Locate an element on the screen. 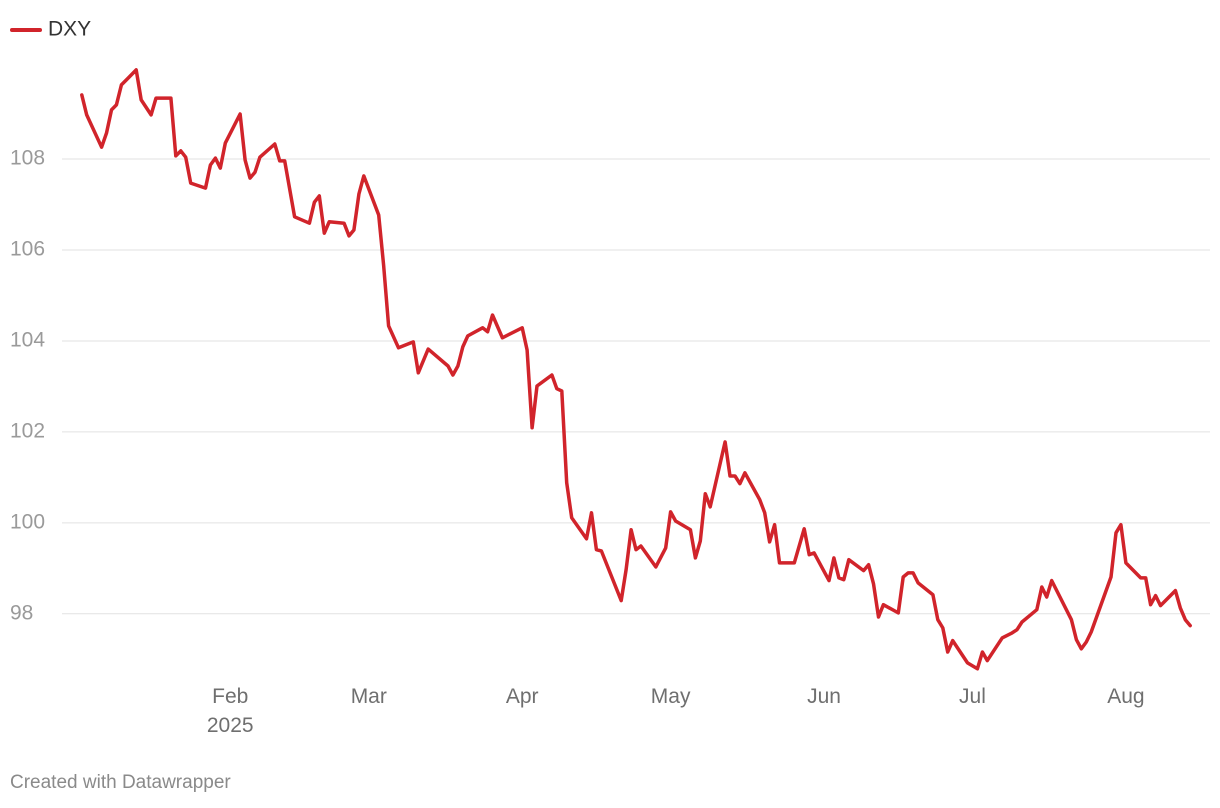 Image resolution: width=1220 pixels, height=808 pixels. x-tick-label: Jun is located at coordinates (824, 696).